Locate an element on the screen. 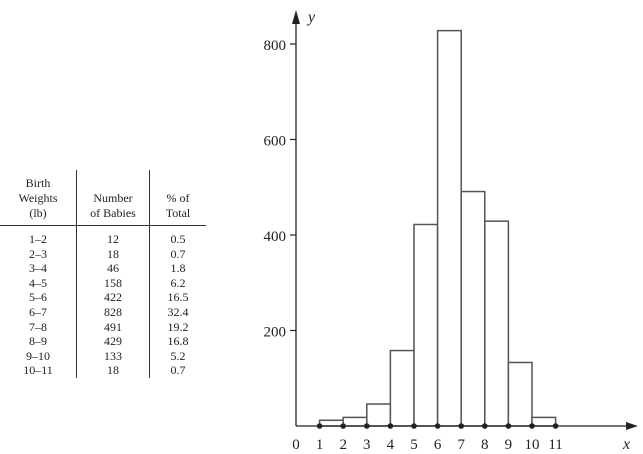  header-percent-total: % of Total is located at coordinates (177, 198).